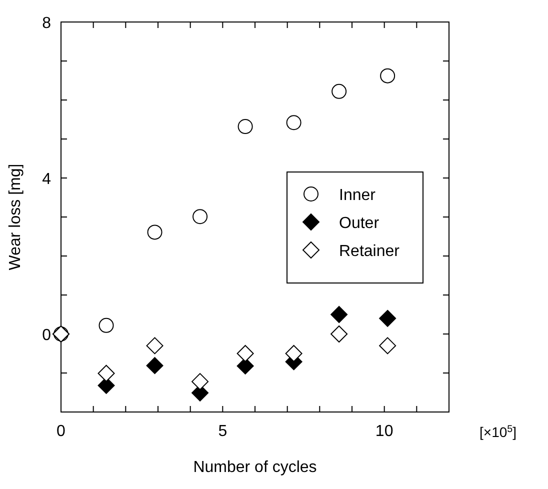  I want to click on y-tick-label: 0, so click(47, 335).